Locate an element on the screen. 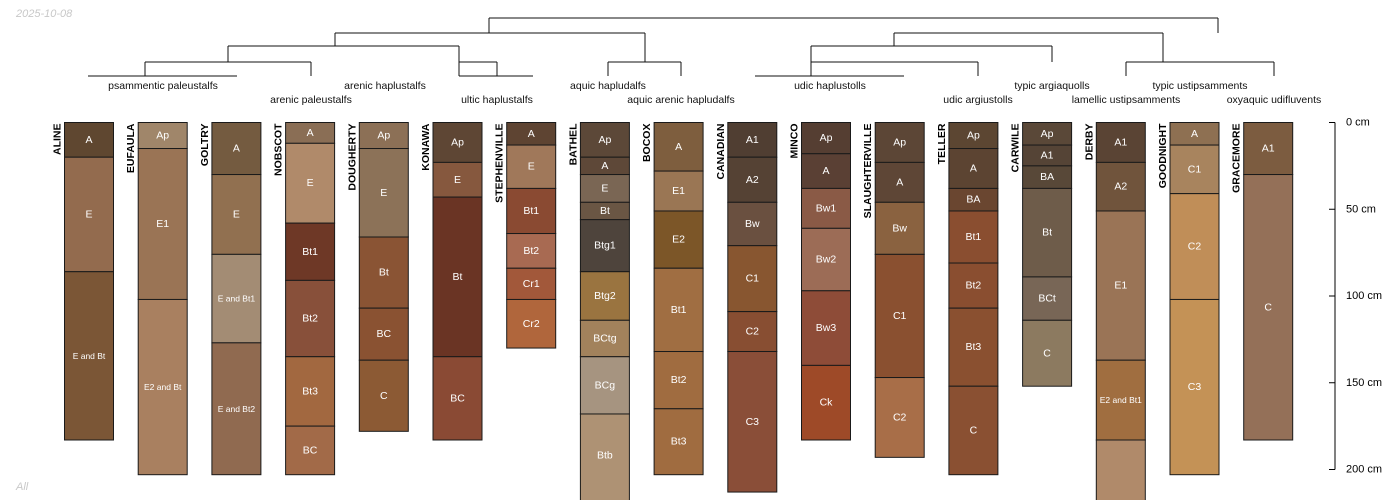  horizon-label: Bt is located at coordinates (1047, 233).